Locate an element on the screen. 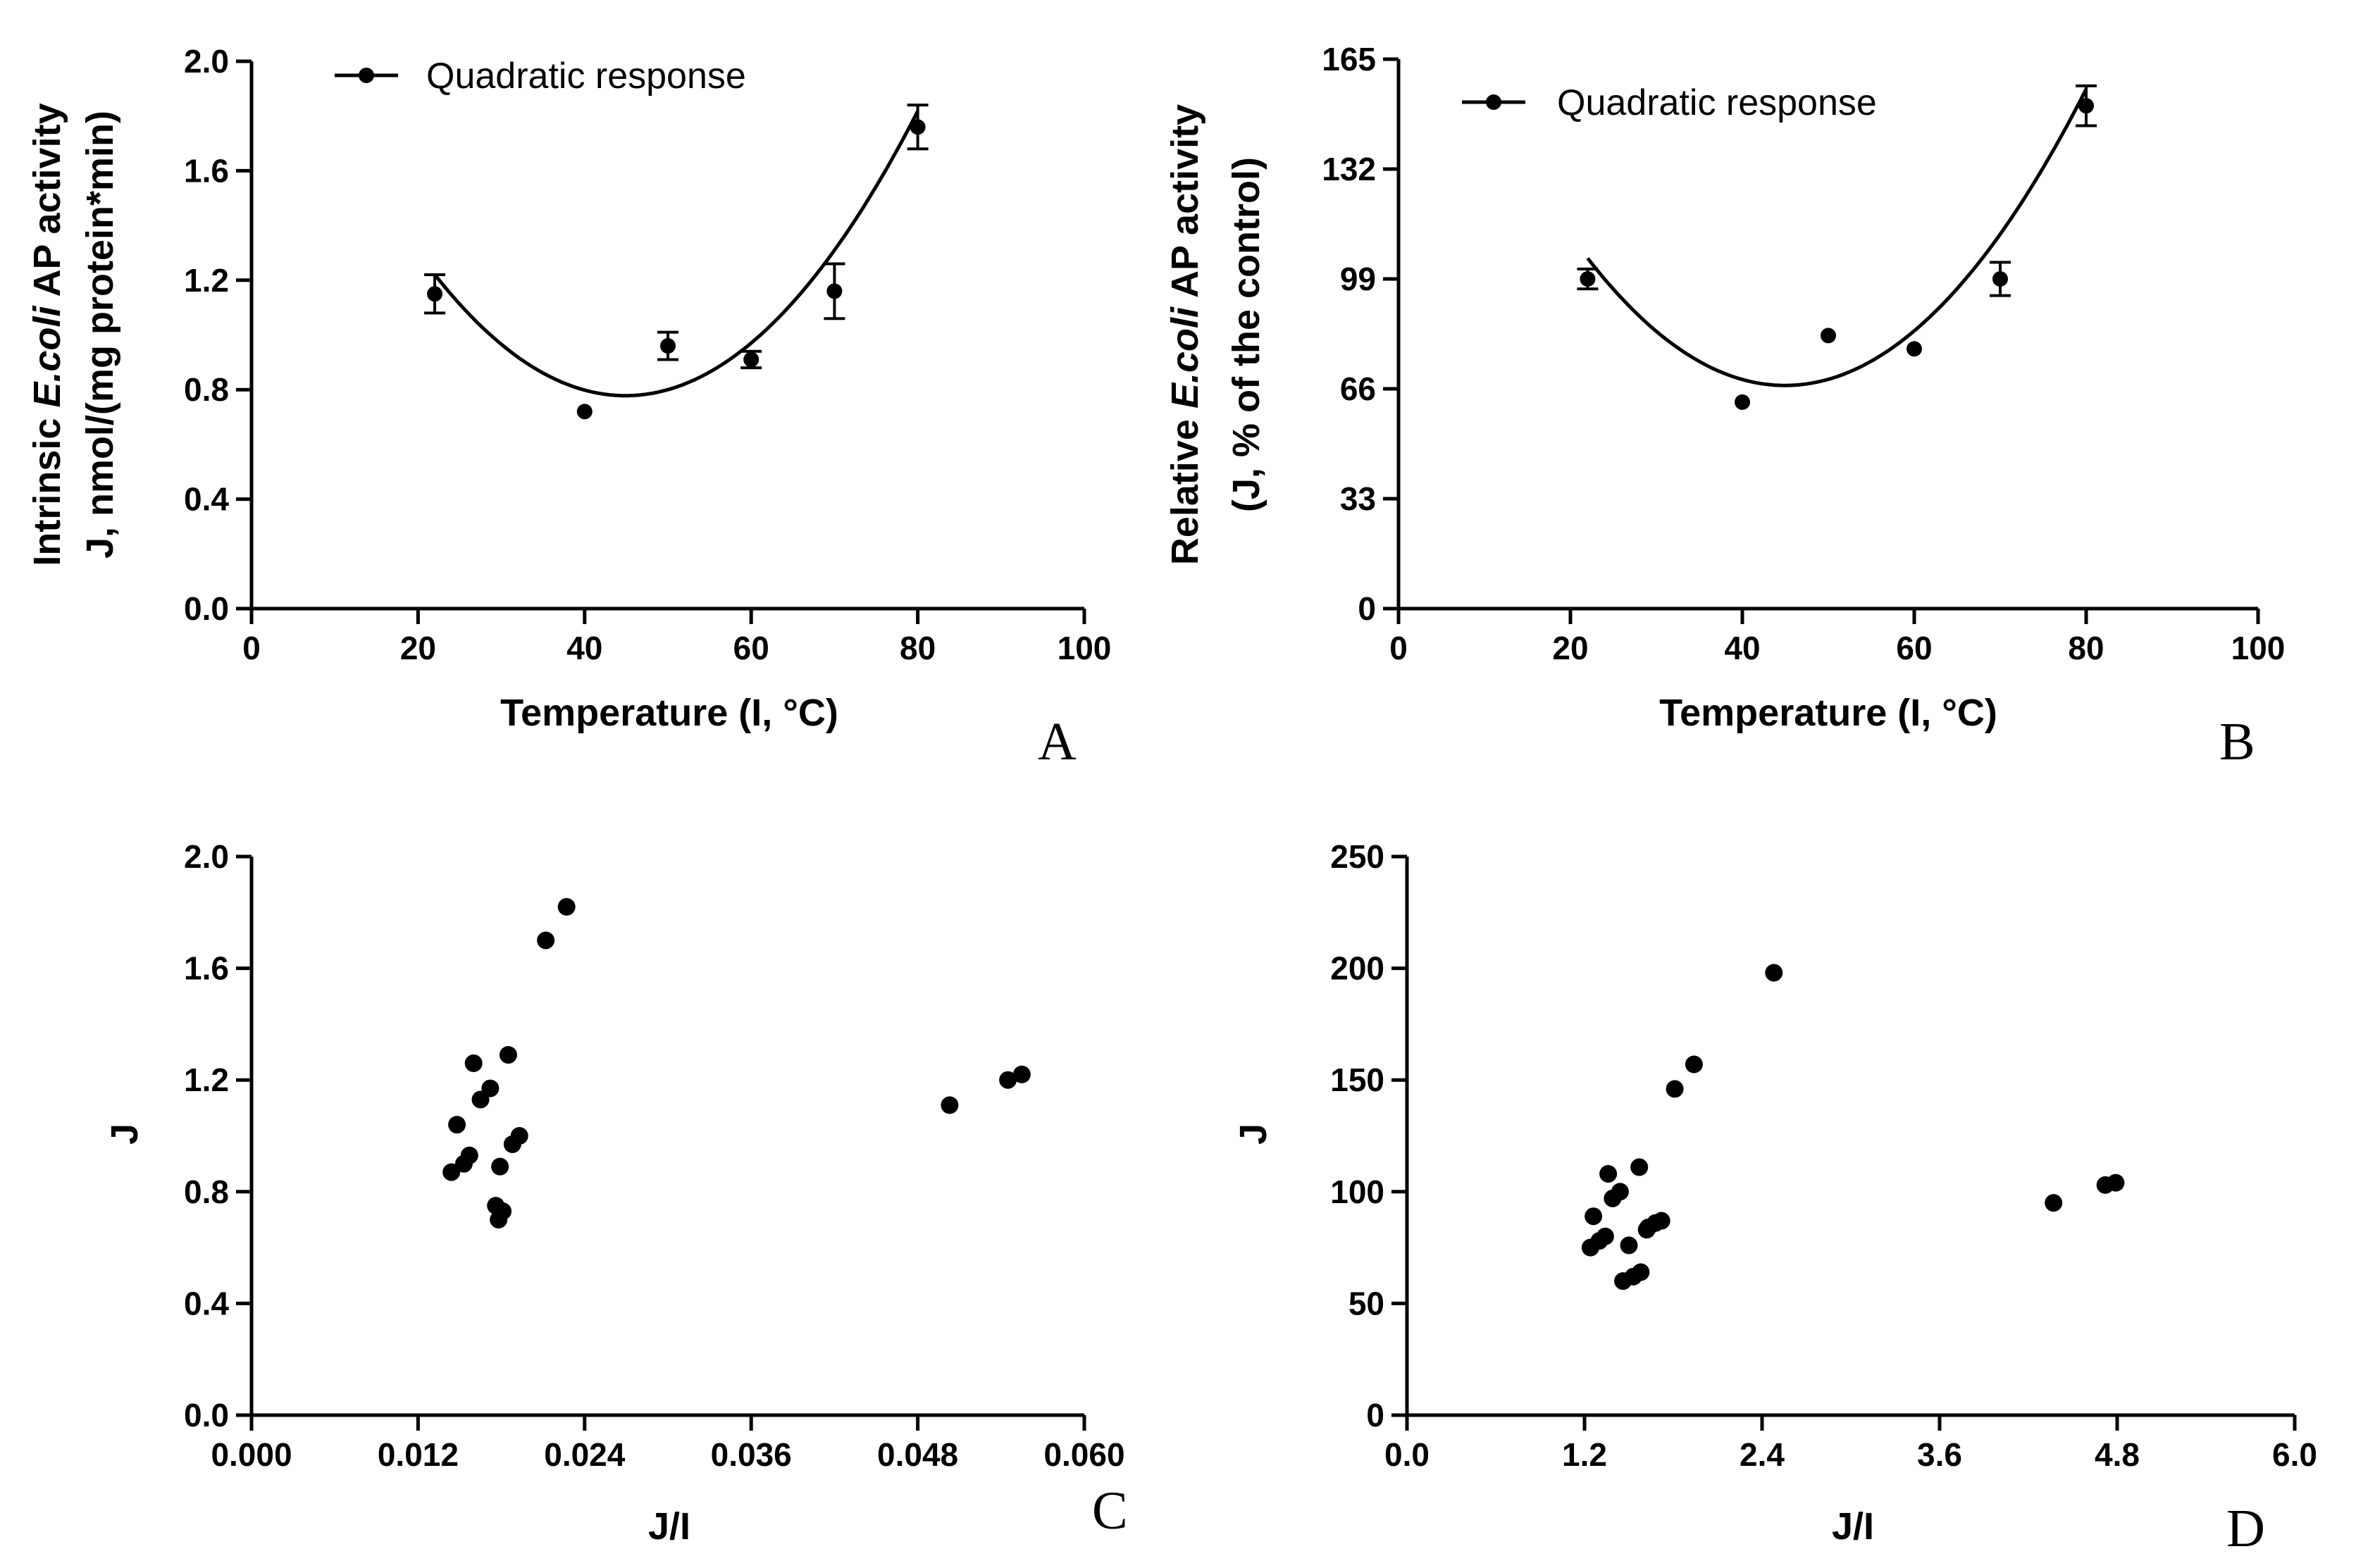  x-tick-label: 1.2 is located at coordinates (1584, 1454).